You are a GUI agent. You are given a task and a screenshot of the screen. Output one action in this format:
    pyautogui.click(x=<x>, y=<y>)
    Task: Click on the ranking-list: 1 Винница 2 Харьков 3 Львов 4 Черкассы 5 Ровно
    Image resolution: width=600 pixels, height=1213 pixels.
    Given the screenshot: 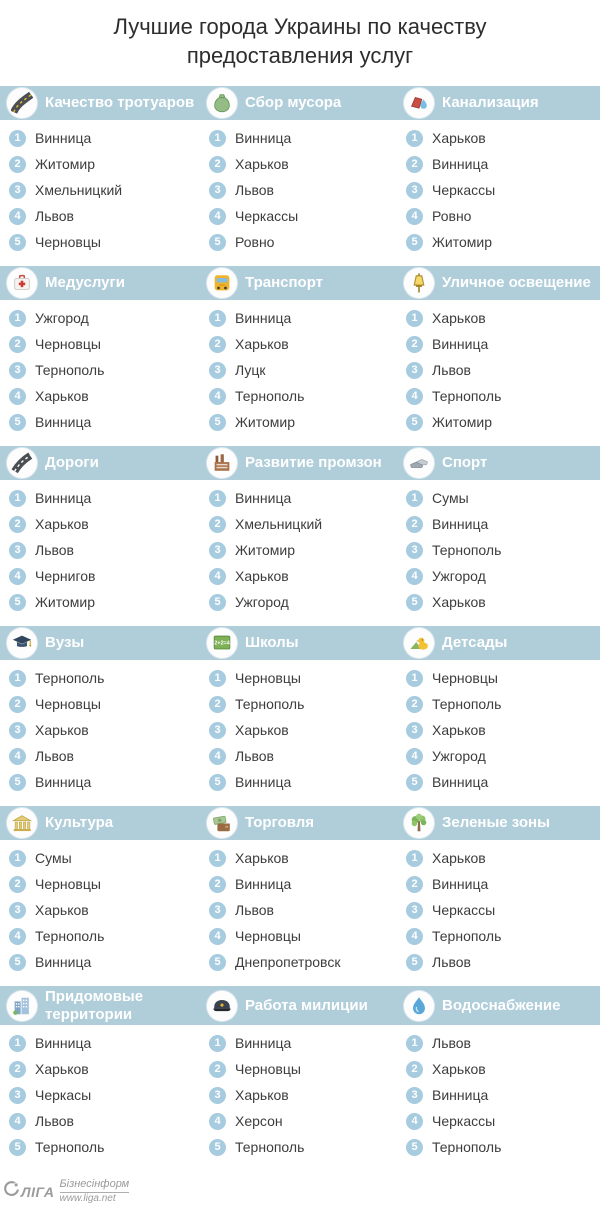 What is the action you would take?
    pyautogui.click(x=298, y=190)
    